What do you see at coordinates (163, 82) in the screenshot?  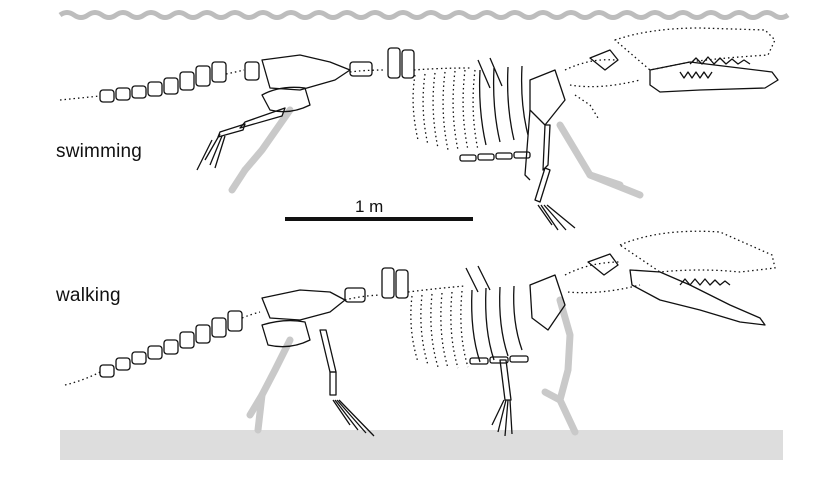 I see `swimming-caudal-vertebrae` at bounding box center [163, 82].